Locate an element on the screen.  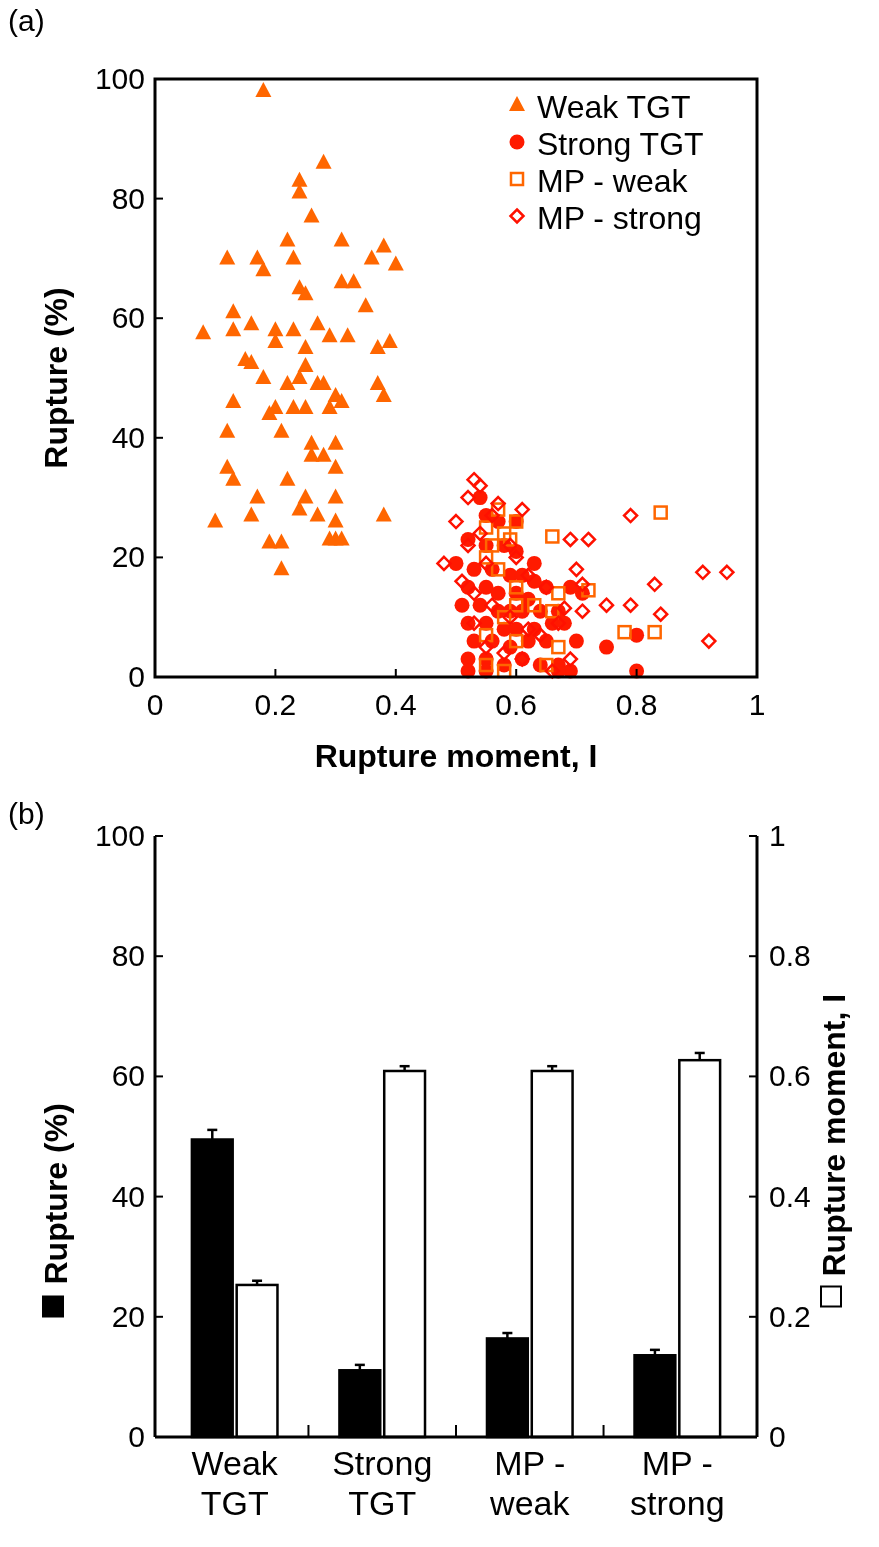
x-tick-label: 0.2 is located at coordinates (275, 704).